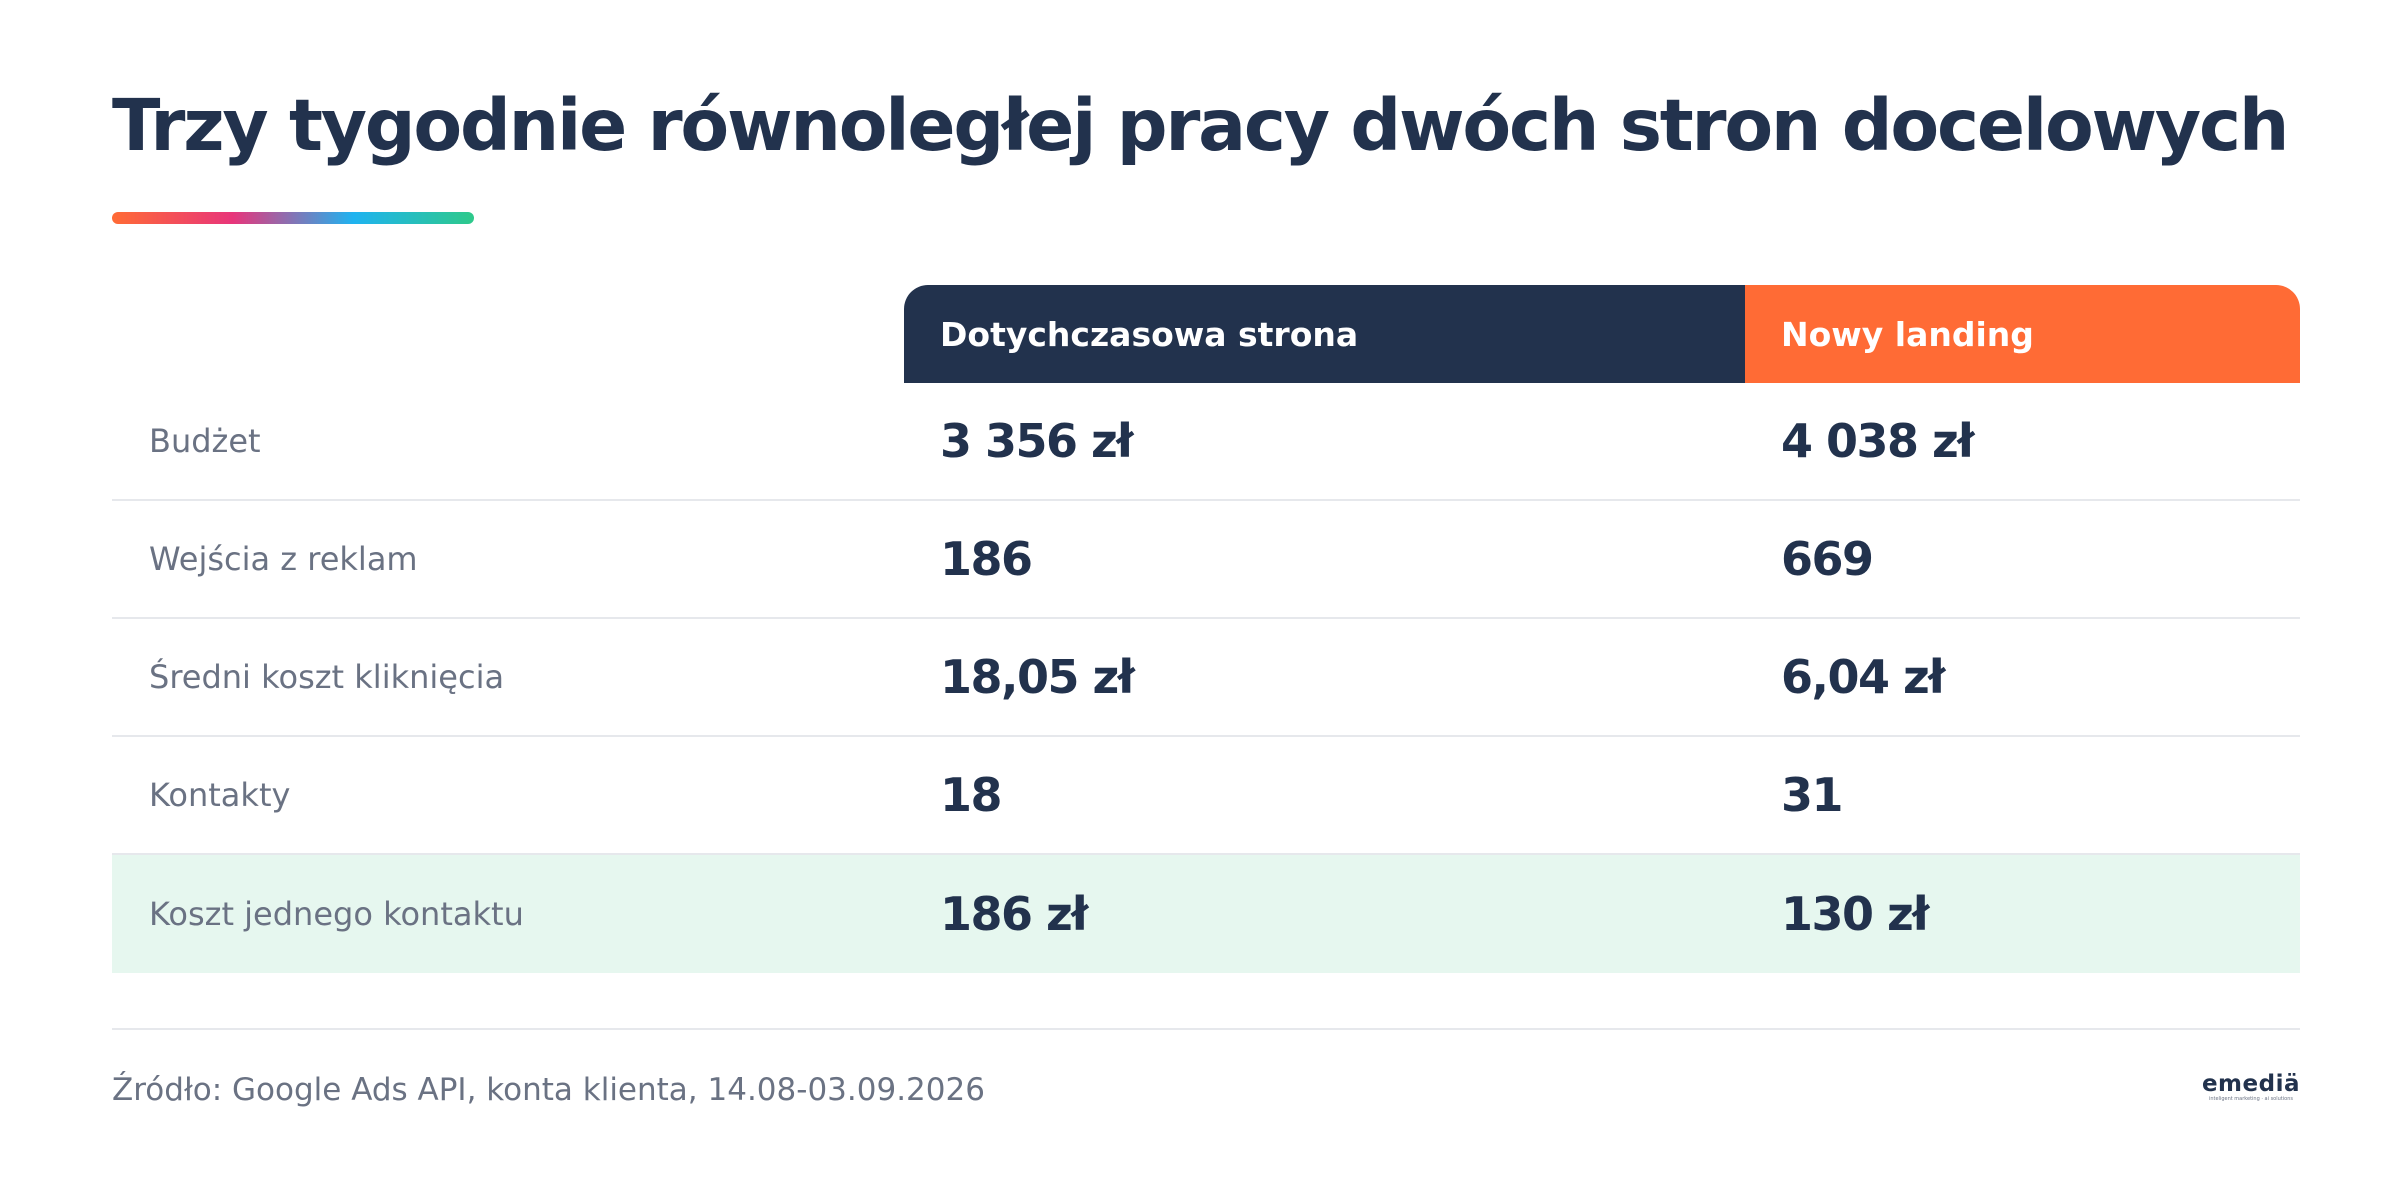  I want to click on value-old: 18,05 zł, so click(1037, 677).